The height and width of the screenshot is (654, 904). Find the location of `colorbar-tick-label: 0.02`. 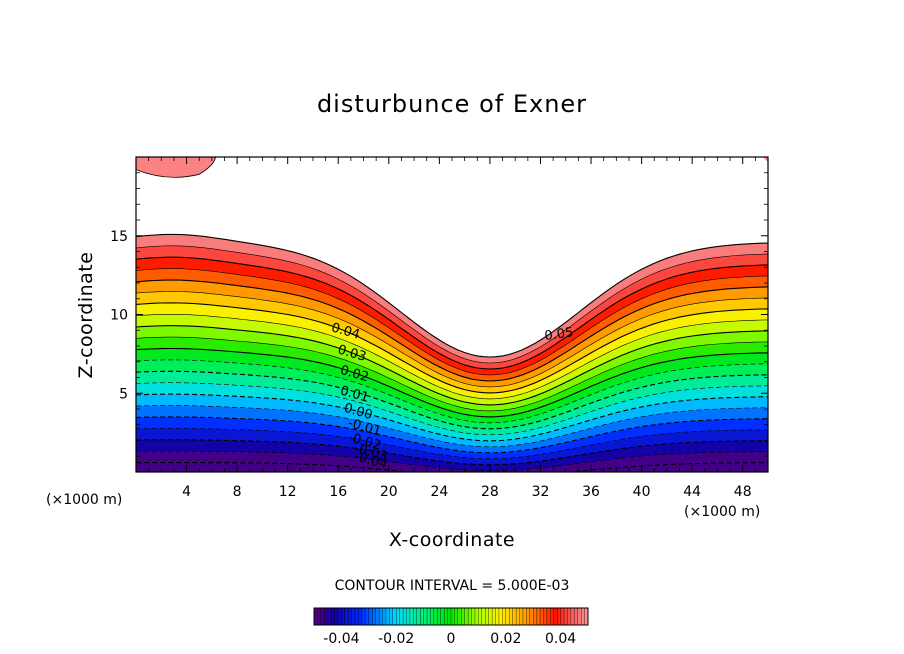

colorbar-tick-label: 0.02 is located at coordinates (505, 639).